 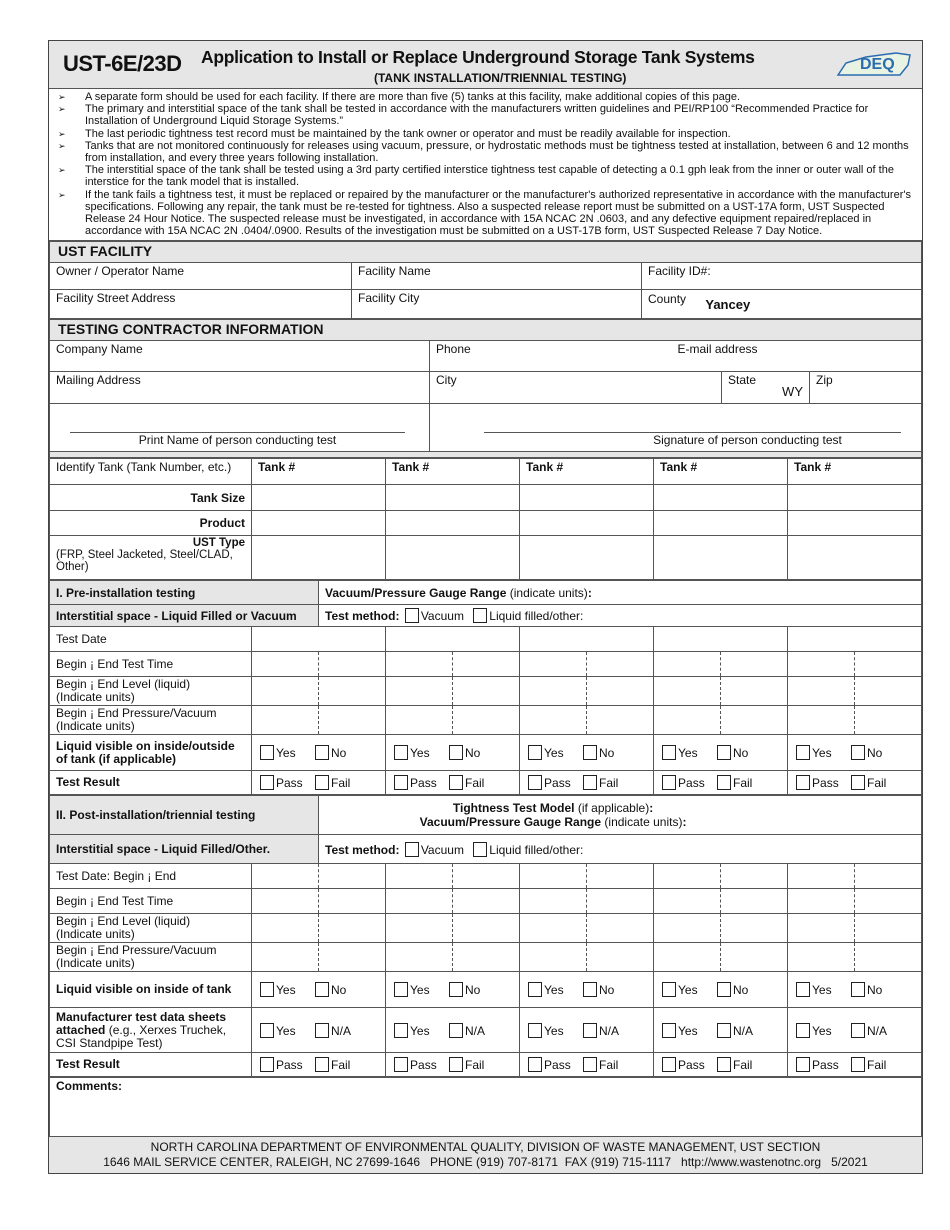 I want to click on company-field: Company Name, so click(x=239, y=356).